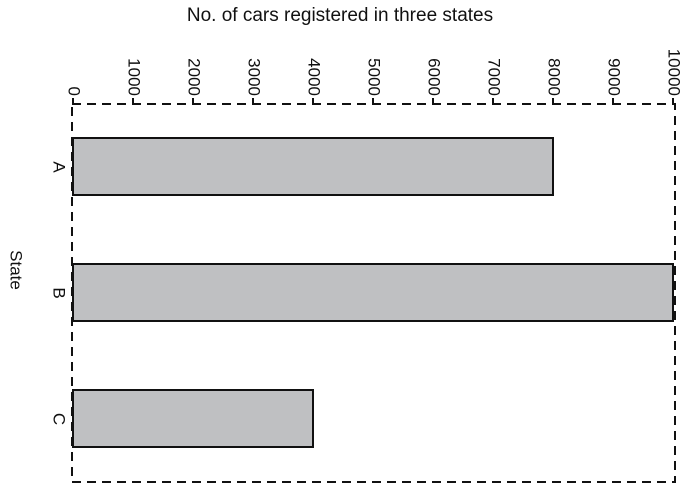 The width and height of the screenshot is (682, 490). I want to click on x-tick-label: 3000, so click(254, 77).